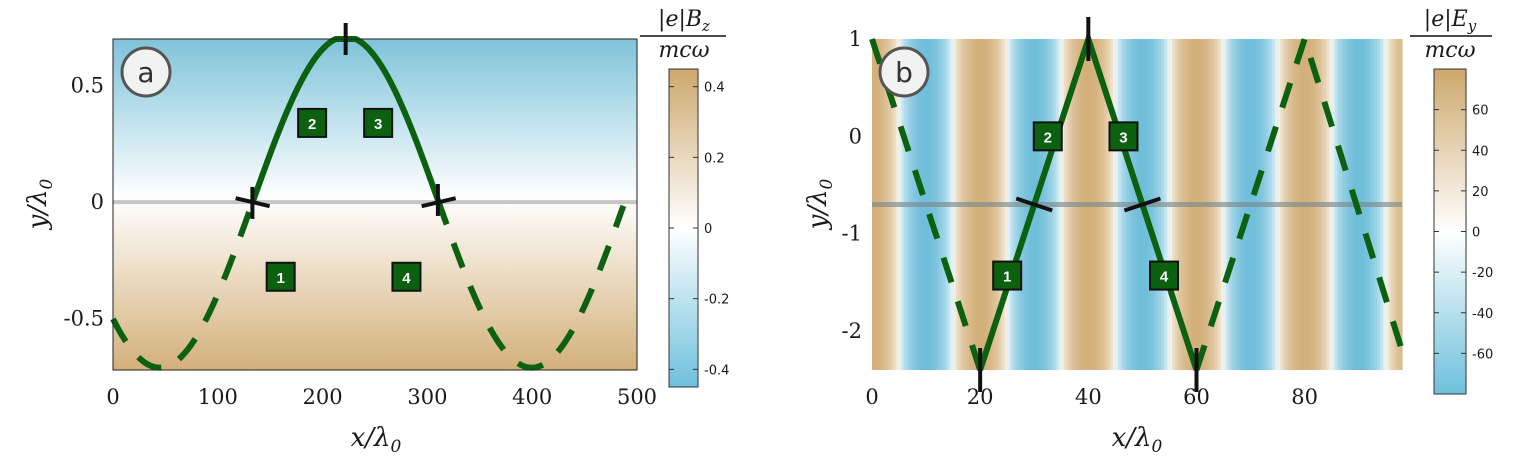 The height and width of the screenshot is (471, 1519). I want to click on colorbar-tick-label: -20, so click(1482, 273).